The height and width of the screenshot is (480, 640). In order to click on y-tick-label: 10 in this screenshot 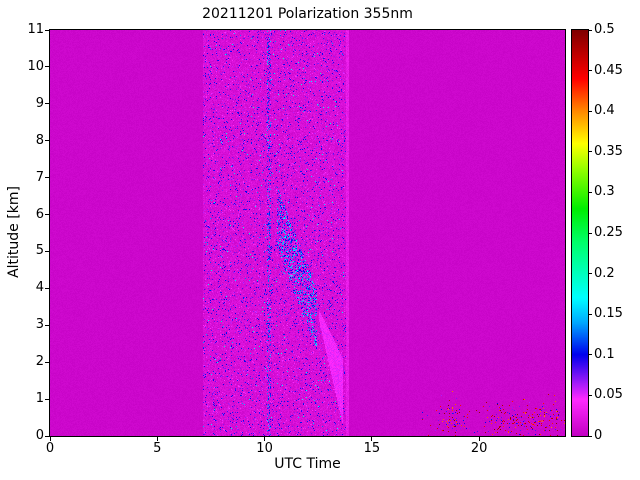, I will do `click(35, 66)`.